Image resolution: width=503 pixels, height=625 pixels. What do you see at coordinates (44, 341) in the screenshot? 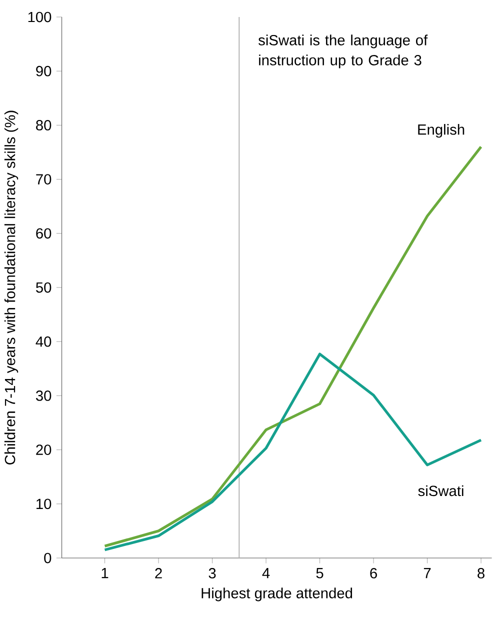
I see `y-tick-label: 40` at bounding box center [44, 341].